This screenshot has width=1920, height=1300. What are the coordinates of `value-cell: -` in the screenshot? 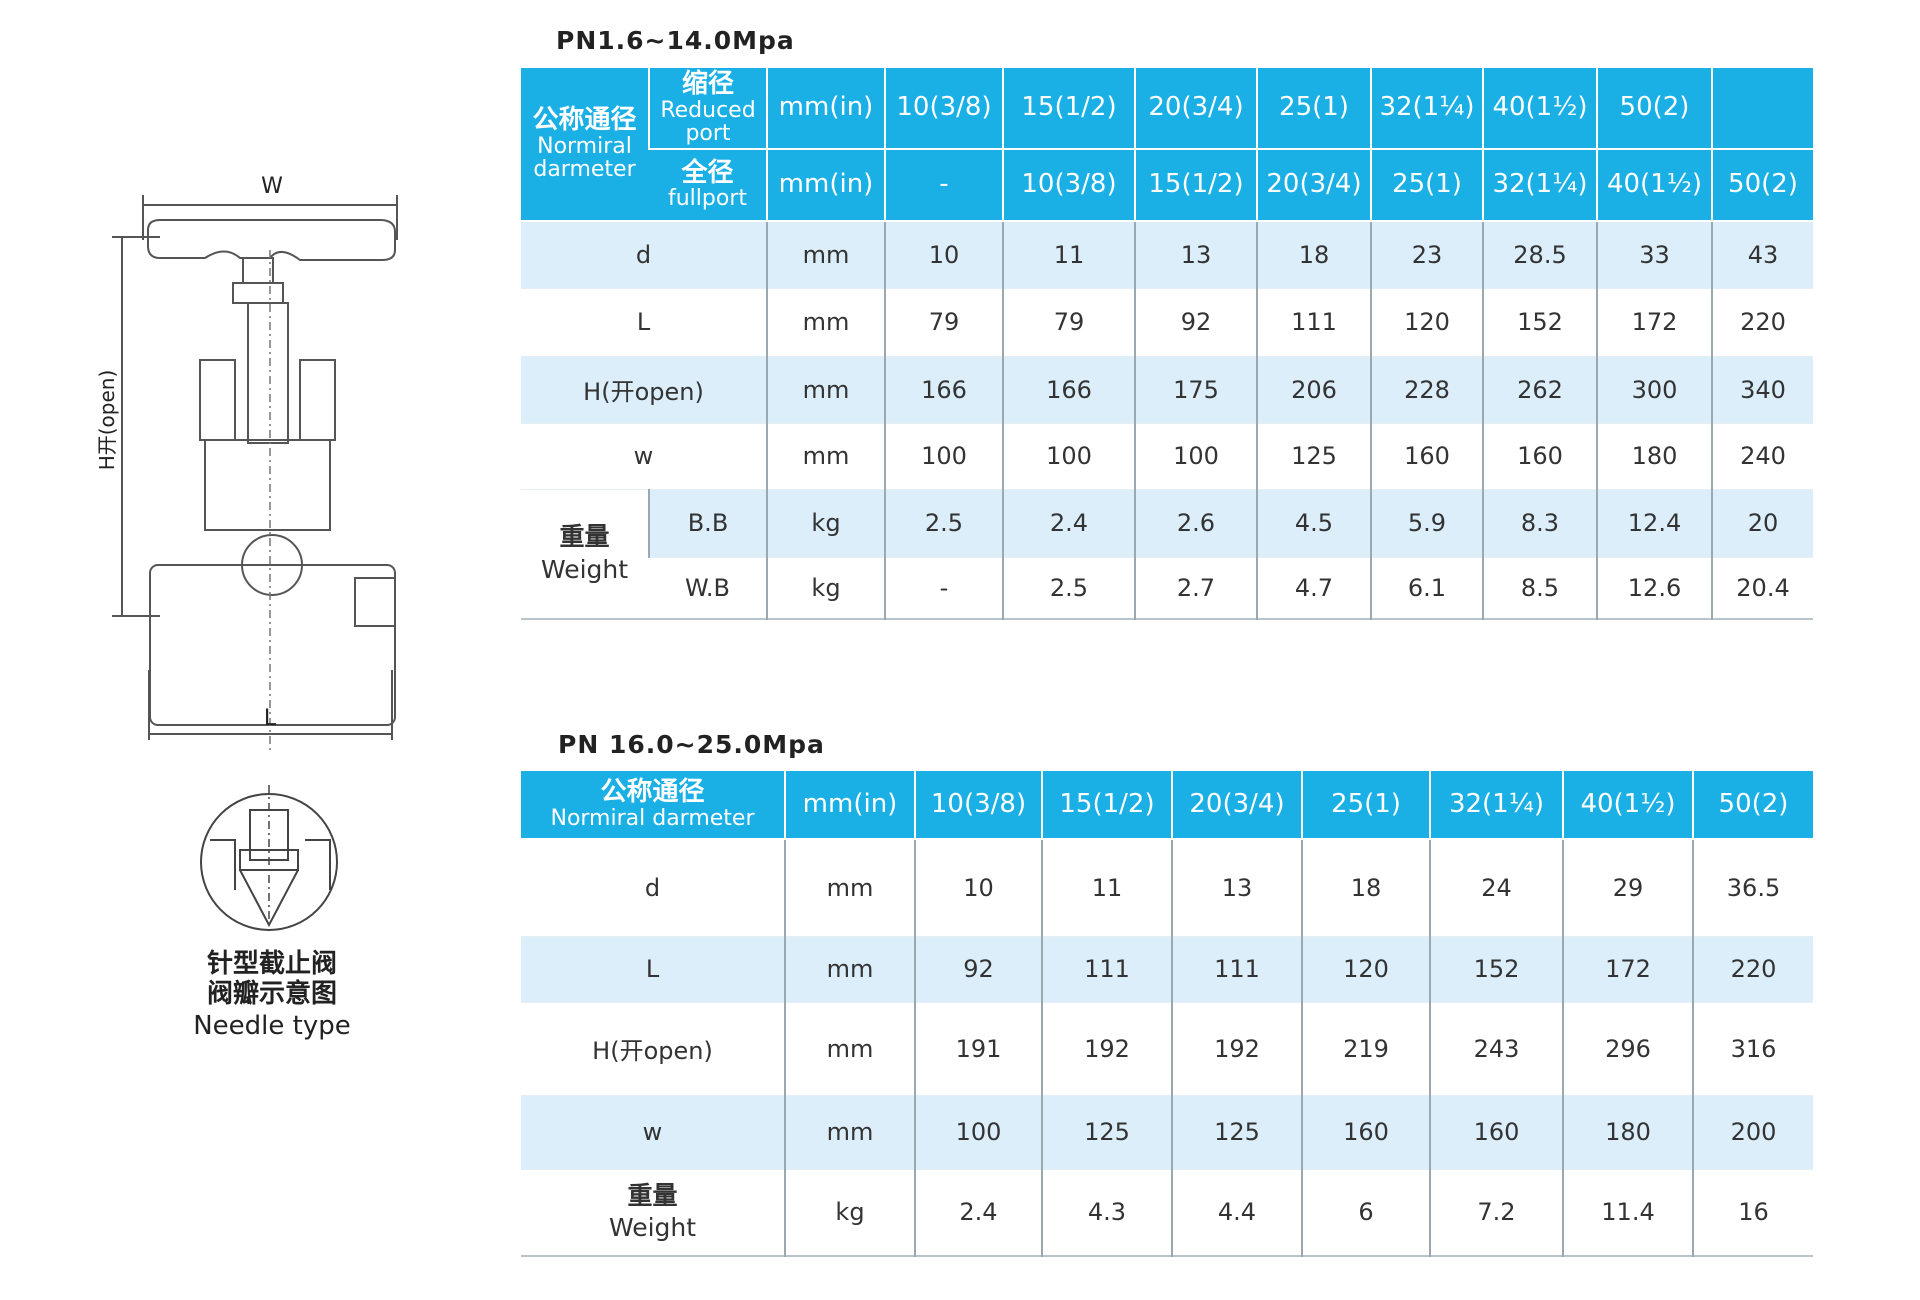 It's located at (943, 588).